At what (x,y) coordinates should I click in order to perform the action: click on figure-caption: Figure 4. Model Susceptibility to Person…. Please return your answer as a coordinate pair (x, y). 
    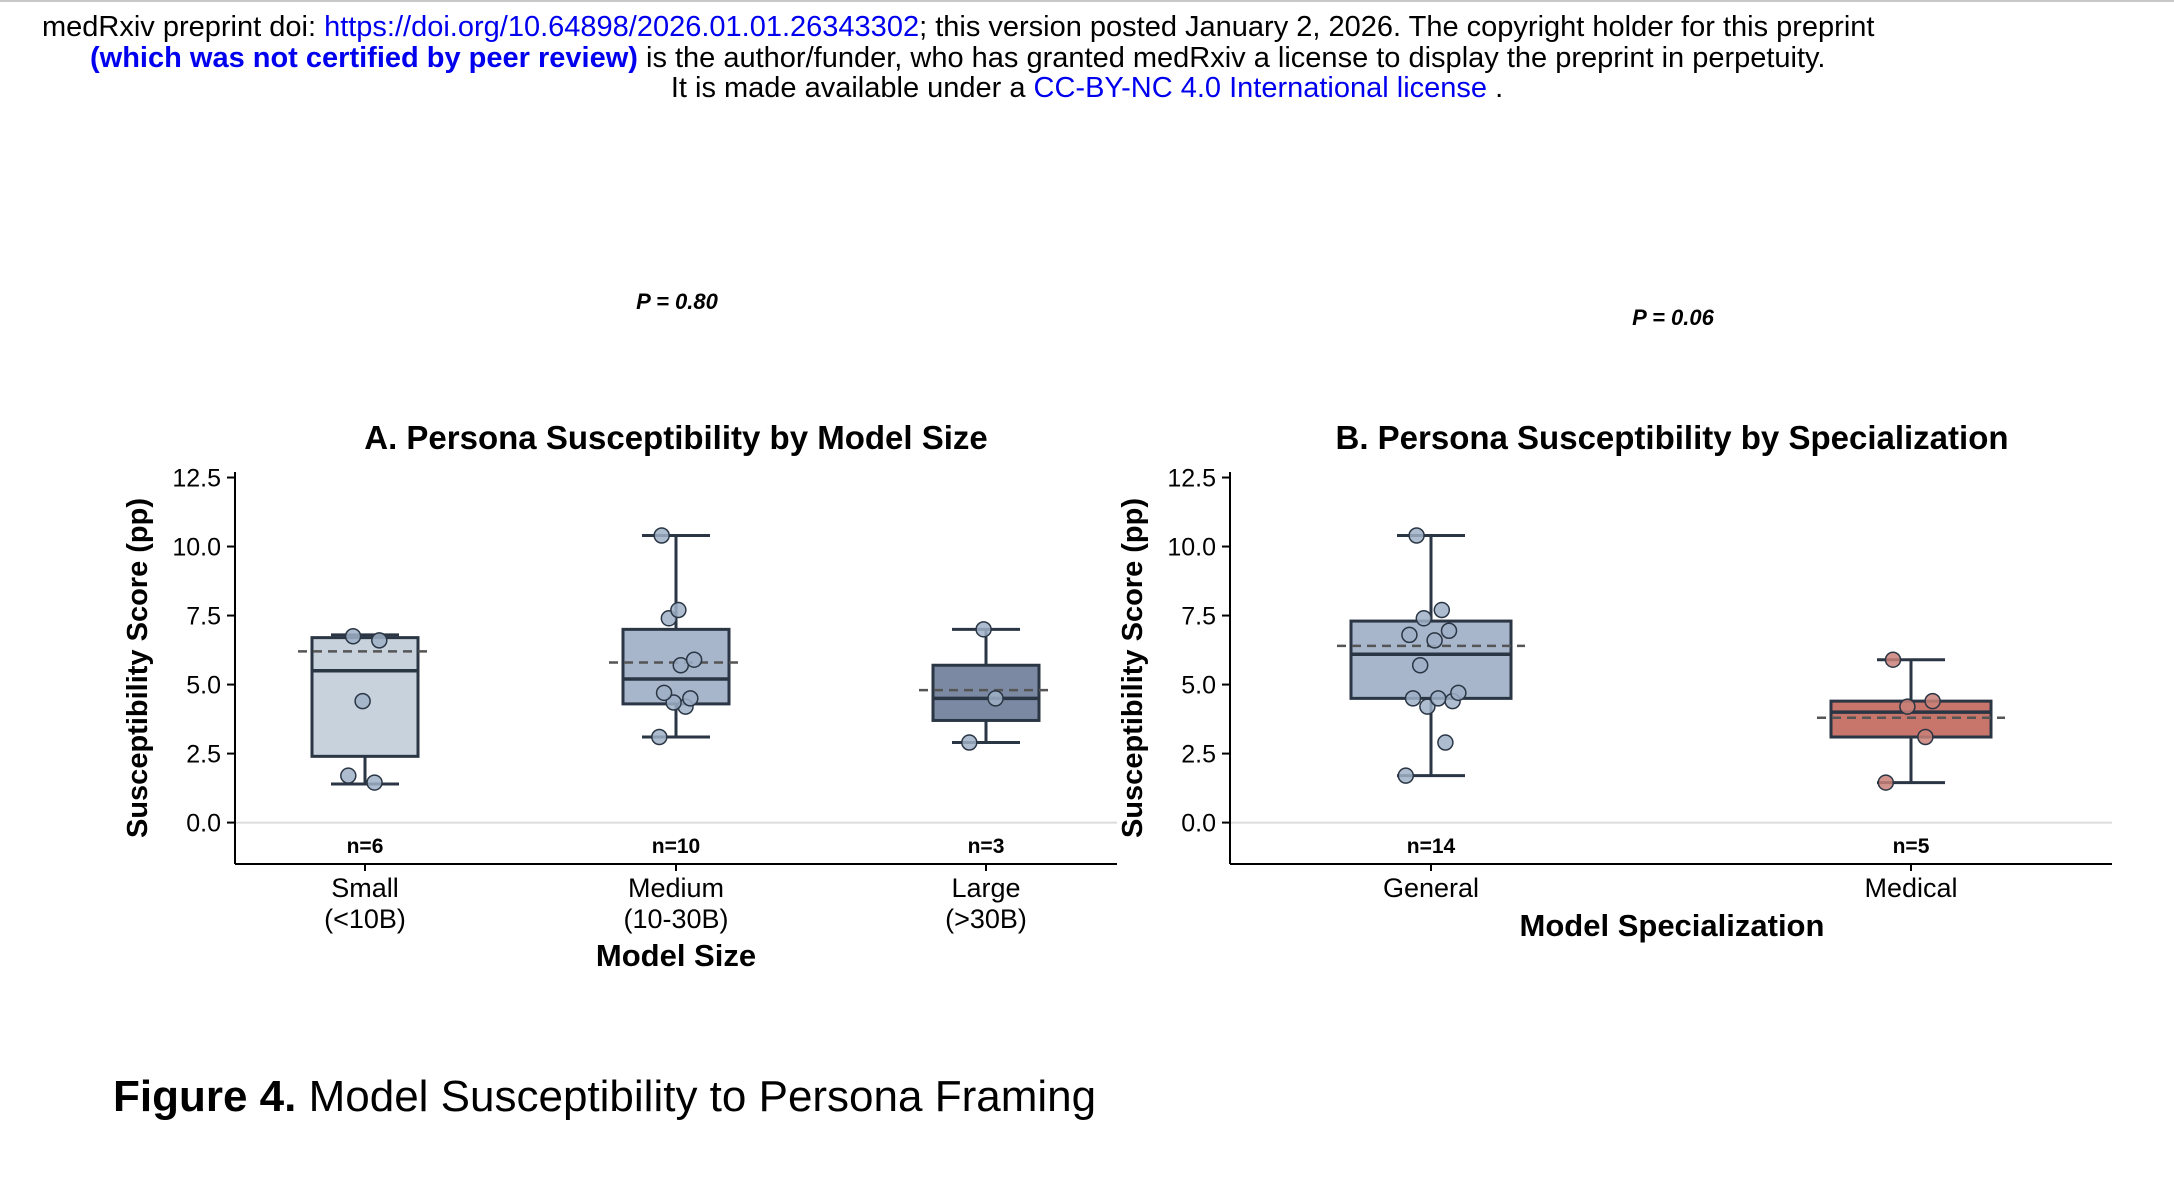
    Looking at the image, I should click on (604, 1097).